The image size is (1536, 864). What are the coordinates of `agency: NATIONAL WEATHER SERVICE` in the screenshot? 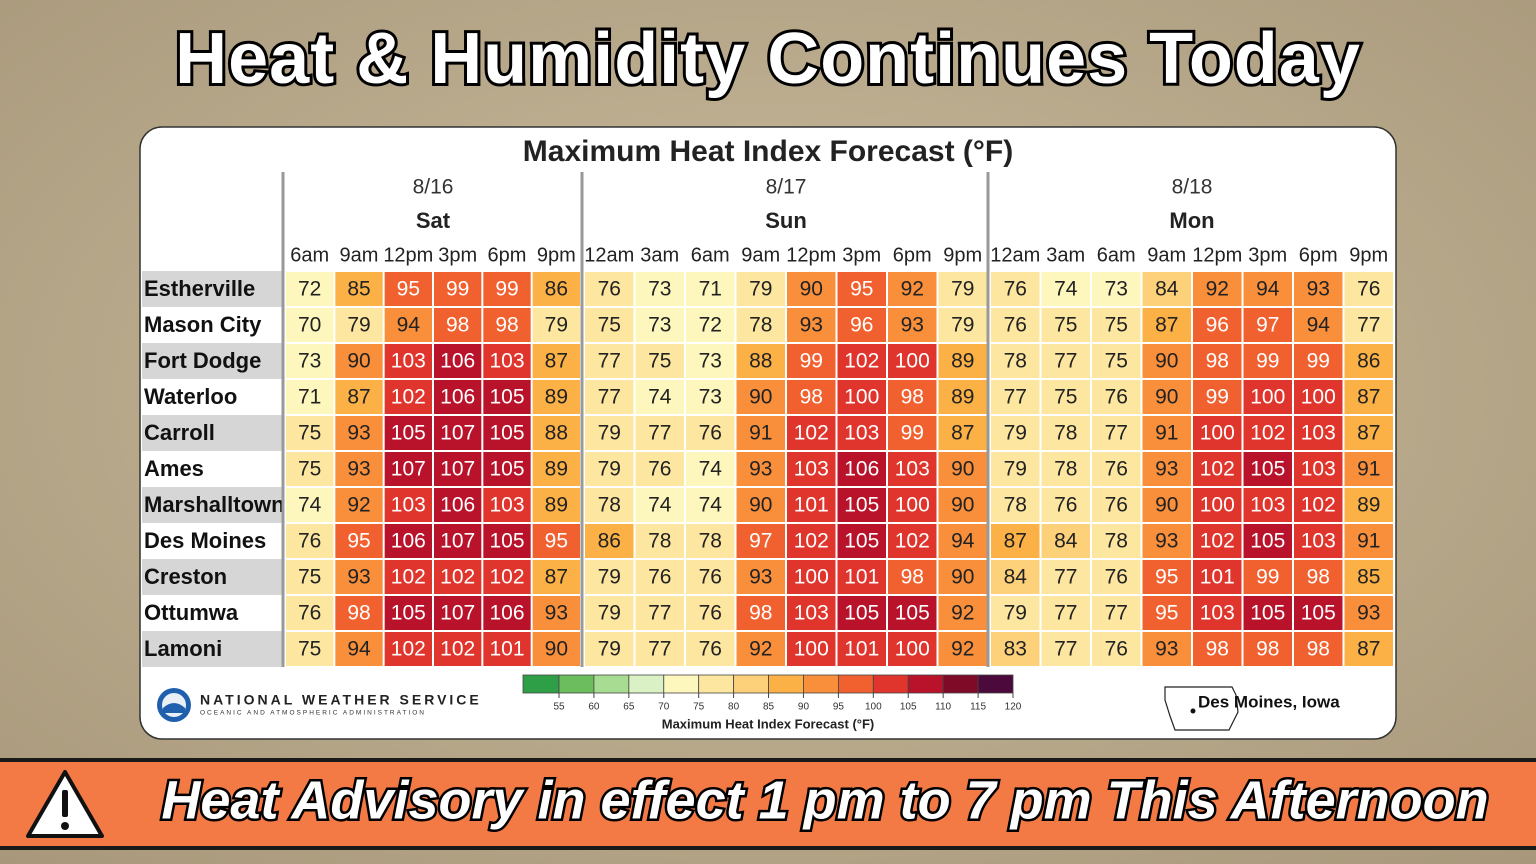 It's located at (341, 700).